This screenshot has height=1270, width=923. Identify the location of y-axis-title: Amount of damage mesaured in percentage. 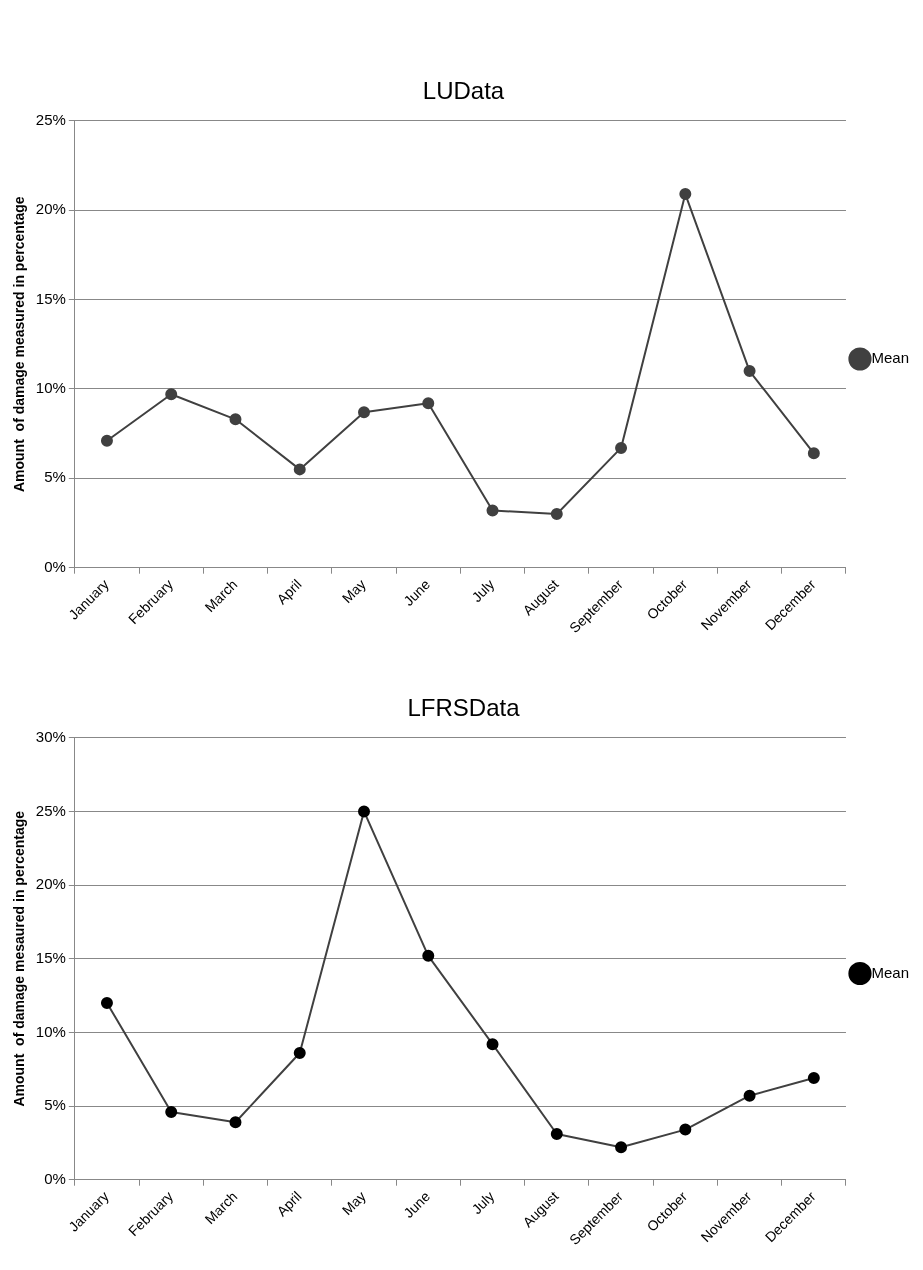
(19, 958).